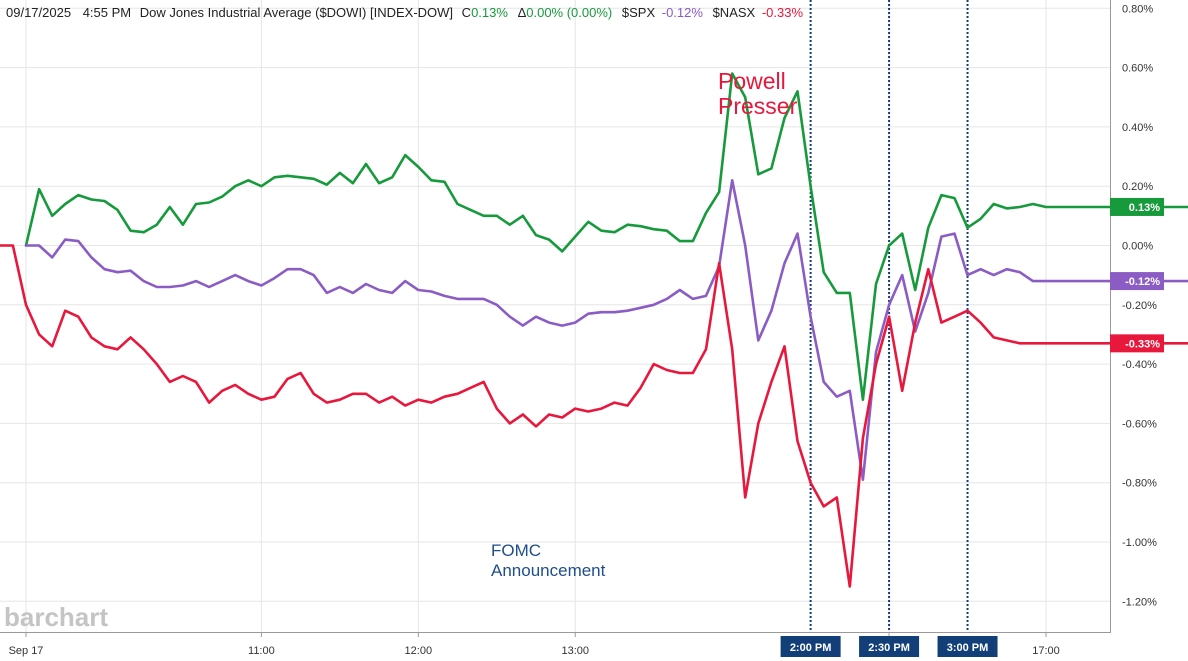 This screenshot has height=661, width=1188. I want to click on x-tick-label: 11:00, so click(261, 651).